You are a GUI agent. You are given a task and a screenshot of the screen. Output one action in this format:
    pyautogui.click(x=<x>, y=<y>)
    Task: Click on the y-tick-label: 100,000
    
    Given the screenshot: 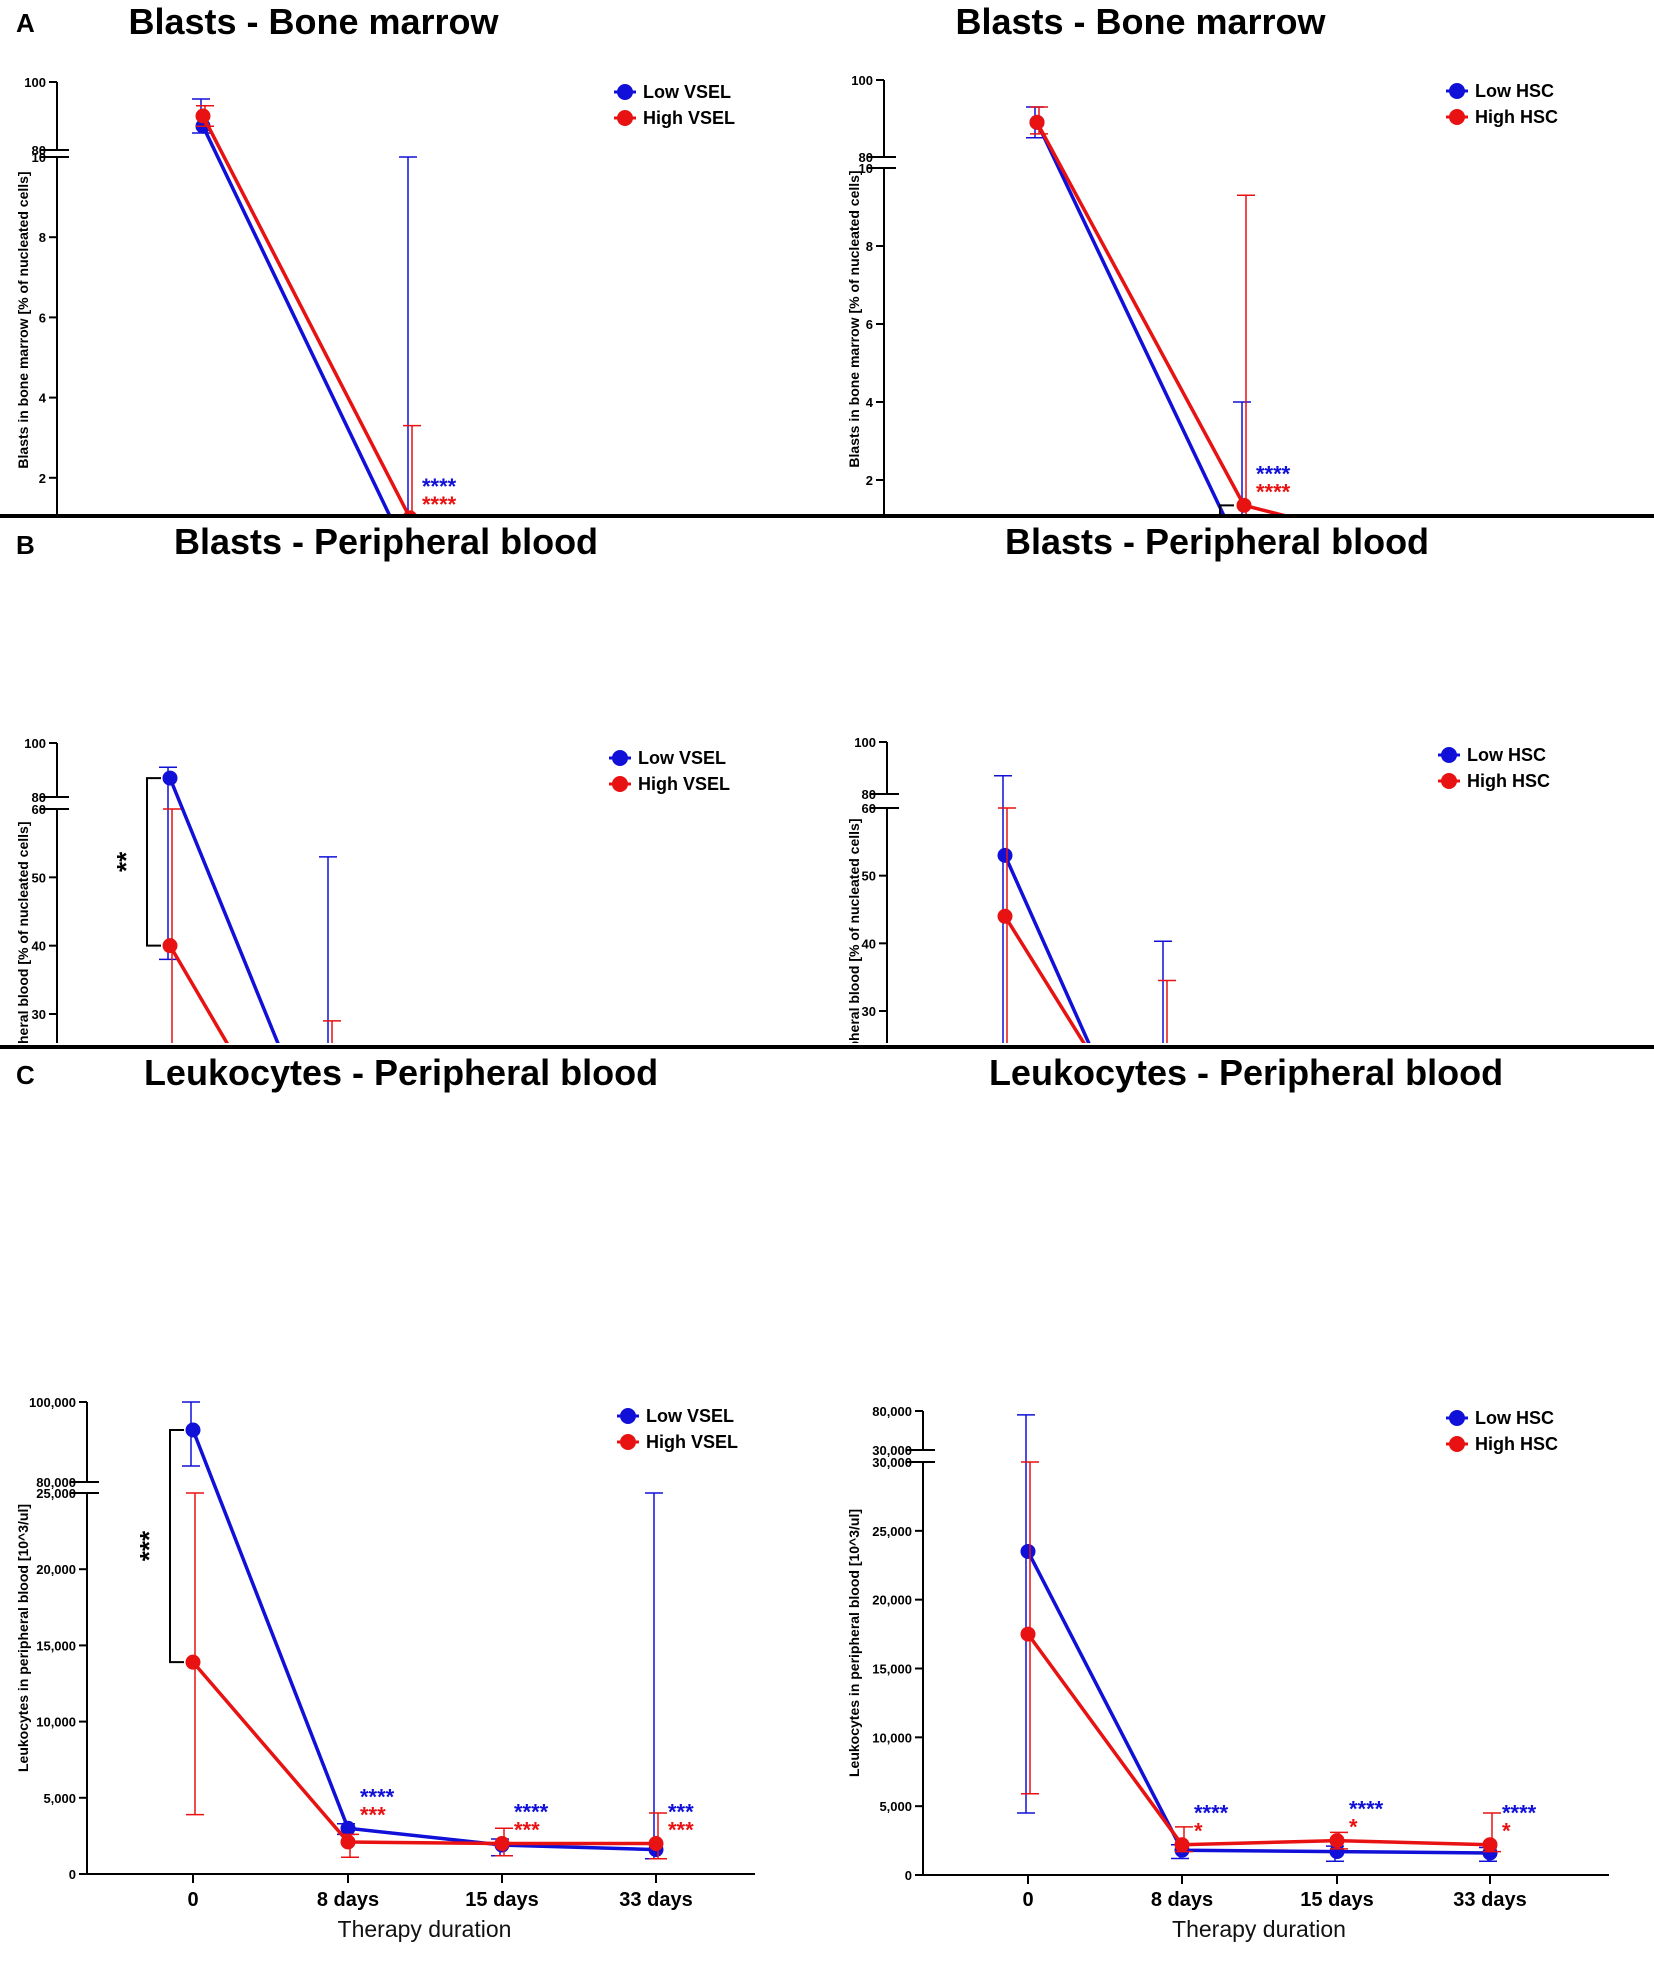 What is the action you would take?
    pyautogui.click(x=52, y=1402)
    